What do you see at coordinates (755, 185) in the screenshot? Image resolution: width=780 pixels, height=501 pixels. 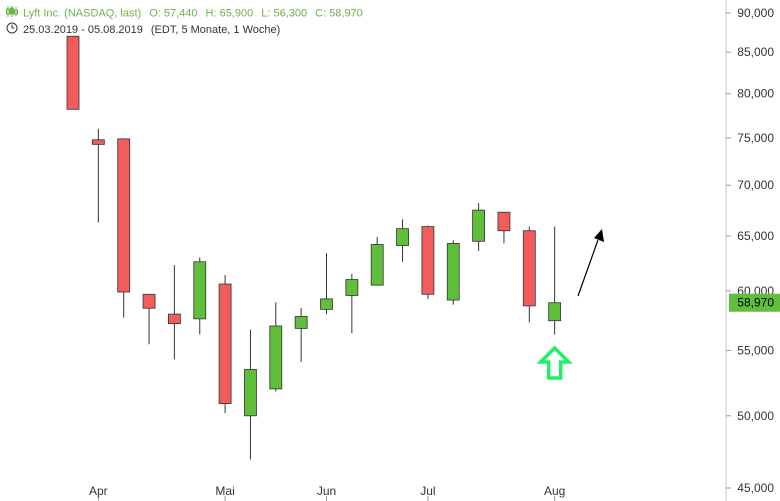 I see `y-tick-label: 70,000` at bounding box center [755, 185].